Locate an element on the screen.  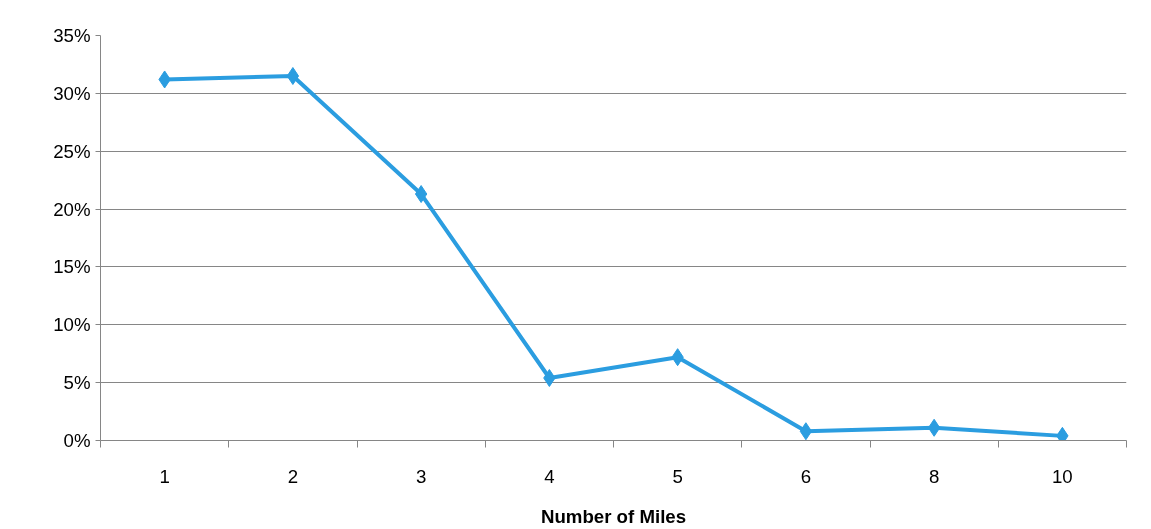
y-tick-label: 30% is located at coordinates (72, 93).